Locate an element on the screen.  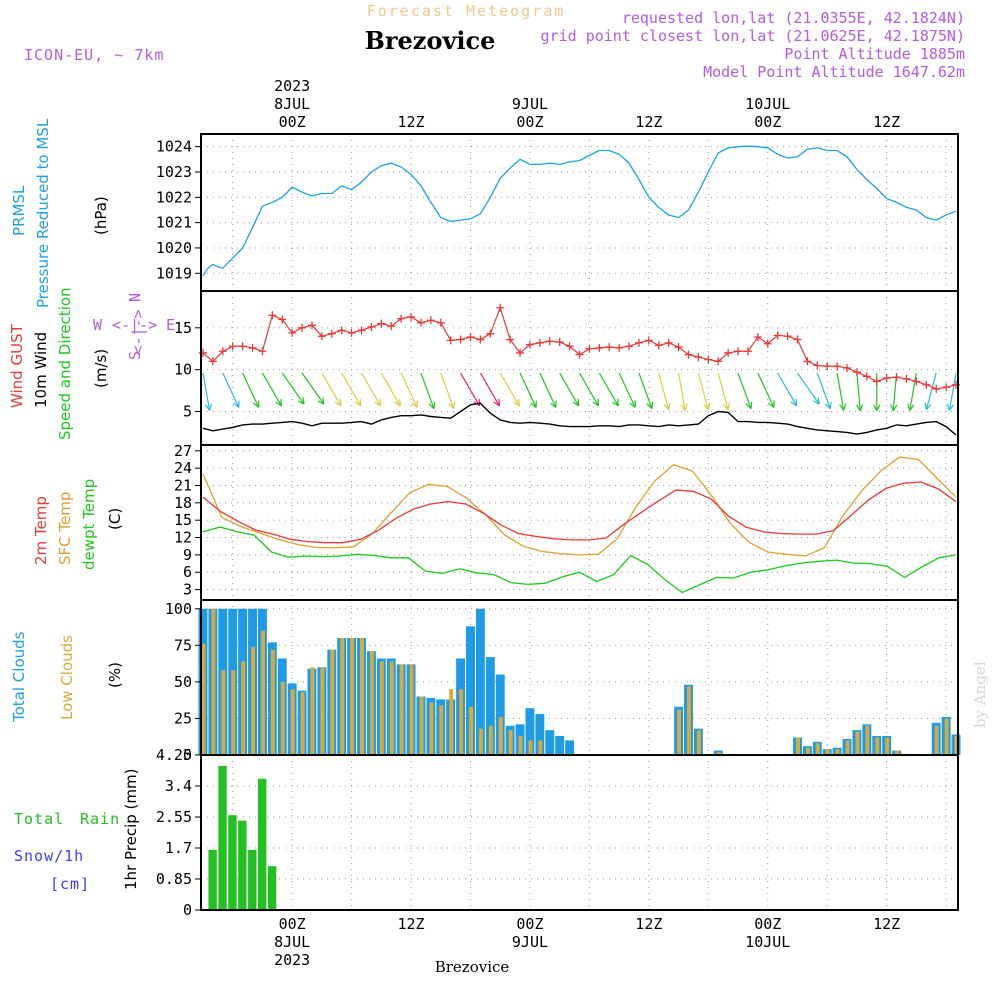
temp-tick-label: 9 is located at coordinates (187, 555).